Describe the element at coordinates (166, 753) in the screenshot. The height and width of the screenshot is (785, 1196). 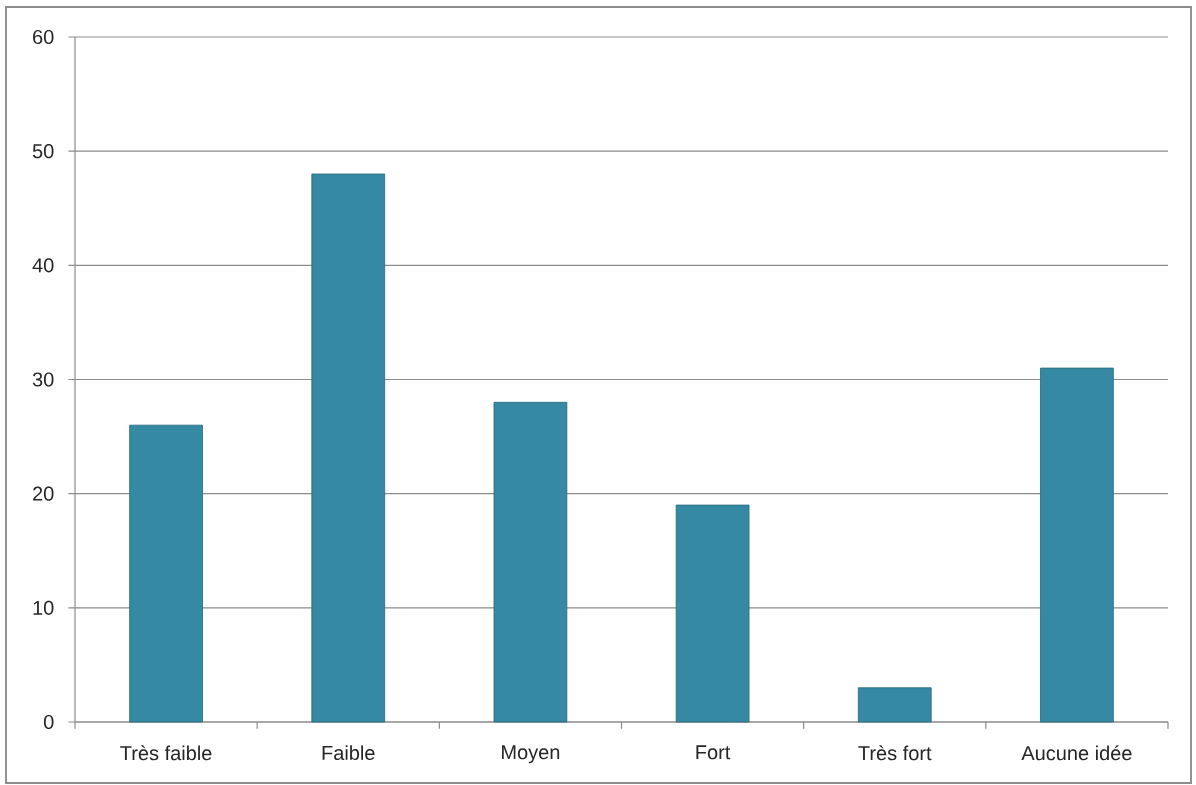
I see `x-tick-label: Très faible` at that location.